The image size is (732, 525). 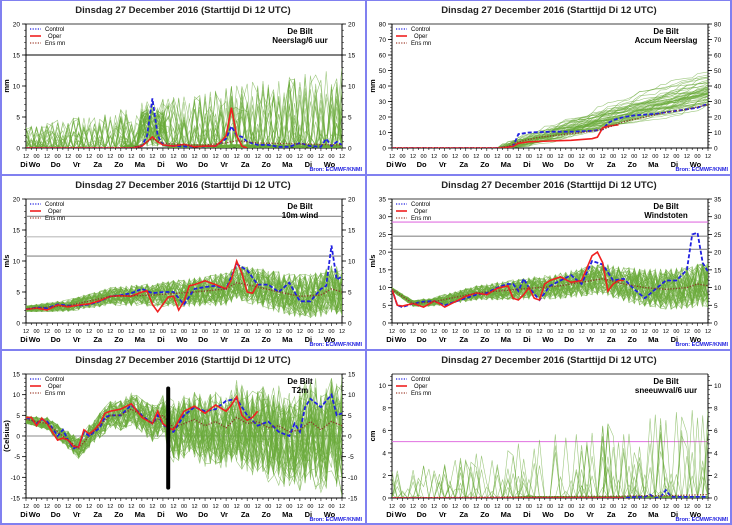 What do you see at coordinates (384, 453) in the screenshot?
I see `y-tick-label-left: 4` at bounding box center [384, 453].